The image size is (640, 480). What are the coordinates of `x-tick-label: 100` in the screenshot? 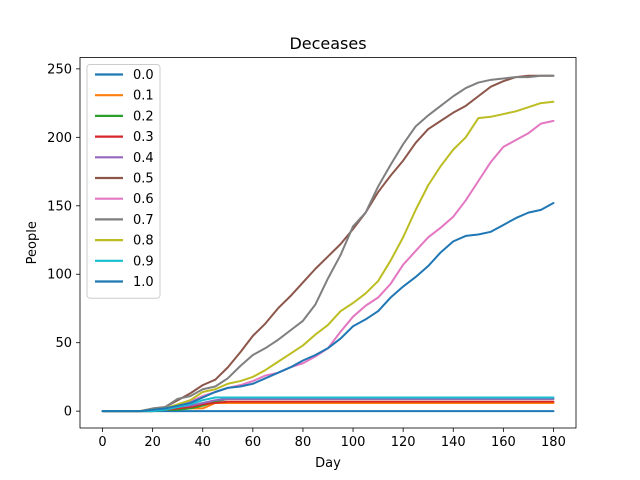 It's located at (353, 442).